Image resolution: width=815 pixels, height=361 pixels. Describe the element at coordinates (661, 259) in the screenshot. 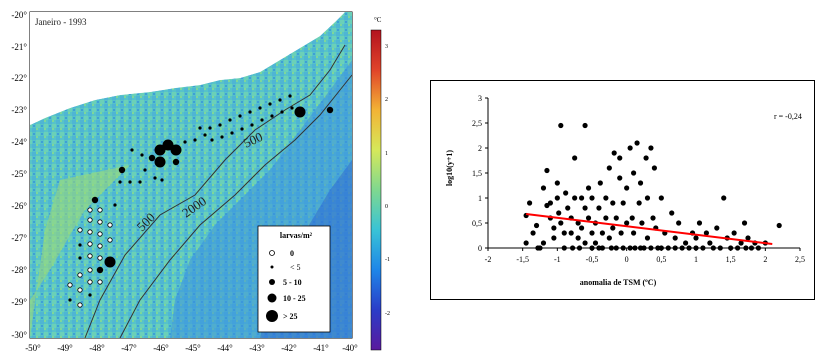

I see `x-tick-label: 0,5` at that location.